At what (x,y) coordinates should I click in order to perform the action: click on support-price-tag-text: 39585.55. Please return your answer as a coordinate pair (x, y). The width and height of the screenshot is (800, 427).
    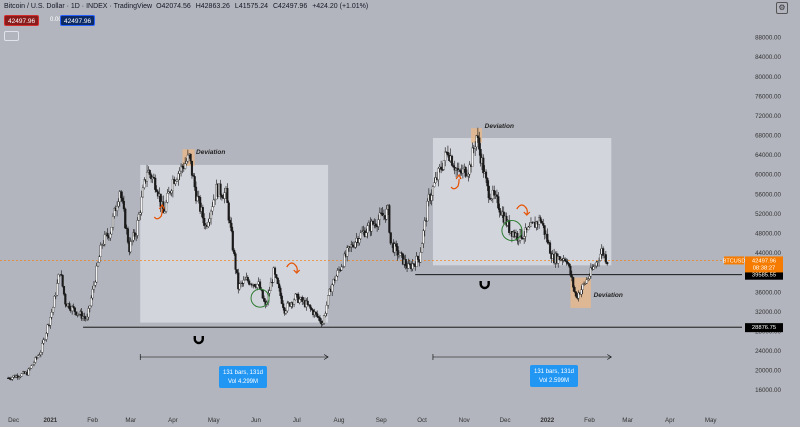
    Looking at the image, I should click on (764, 276).